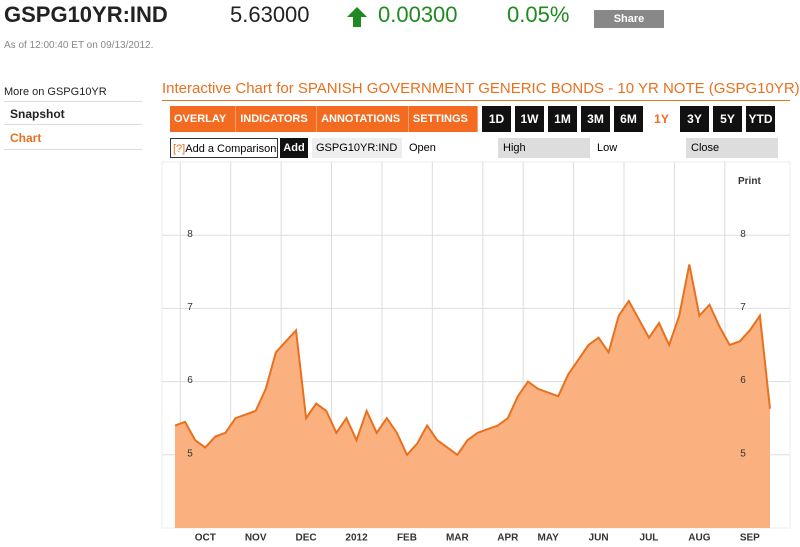 This screenshot has width=800, height=547. I want to click on range-button: 1Y, so click(661, 119).